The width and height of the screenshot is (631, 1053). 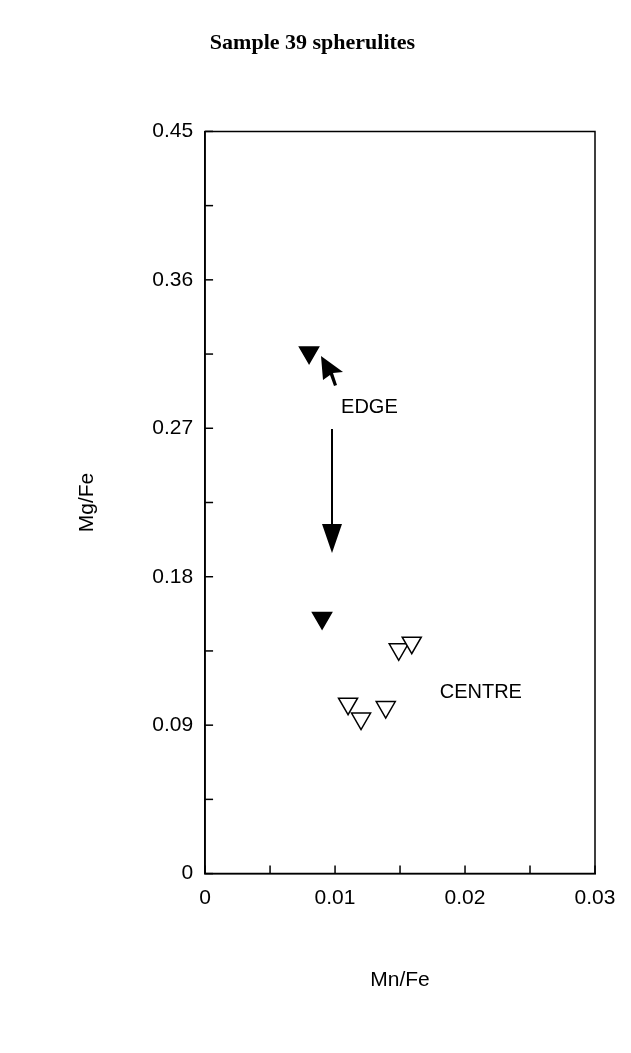 I want to click on x-axis-title: Mn/Fe, so click(x=400, y=979).